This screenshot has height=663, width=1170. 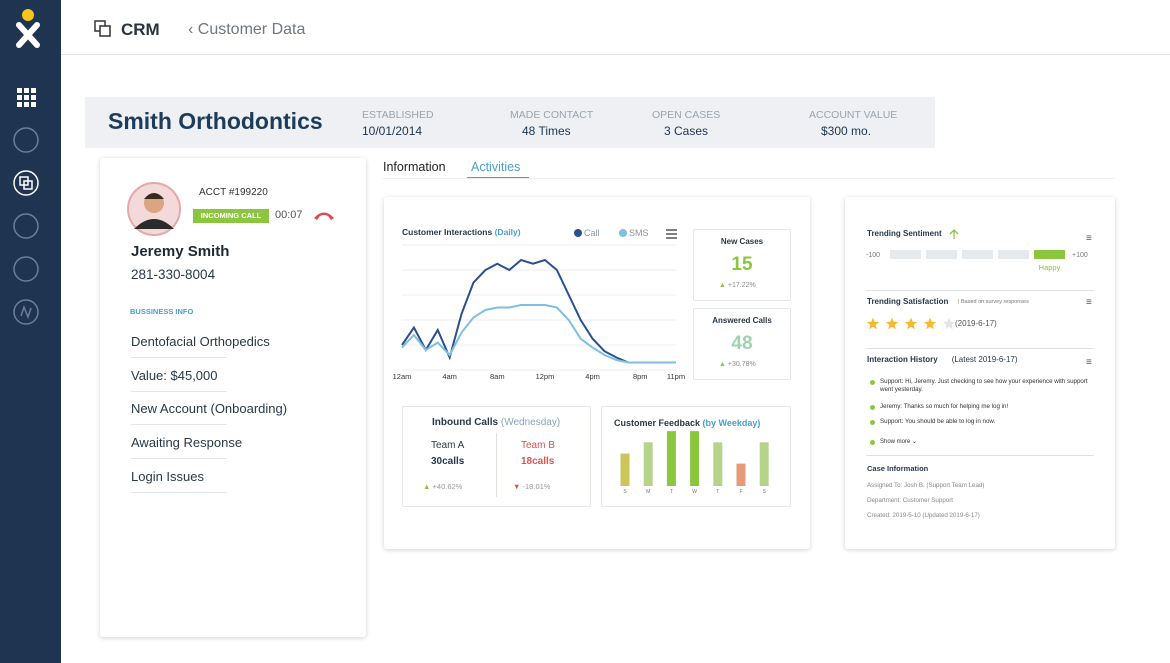 What do you see at coordinates (742, 241) in the screenshot?
I see `kpi-label: New Cases` at bounding box center [742, 241].